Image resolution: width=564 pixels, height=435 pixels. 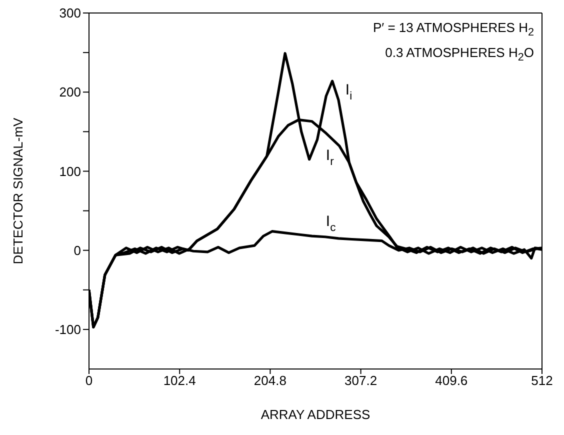 I want to click on x-tick-label: 307.2, so click(x=361, y=380).